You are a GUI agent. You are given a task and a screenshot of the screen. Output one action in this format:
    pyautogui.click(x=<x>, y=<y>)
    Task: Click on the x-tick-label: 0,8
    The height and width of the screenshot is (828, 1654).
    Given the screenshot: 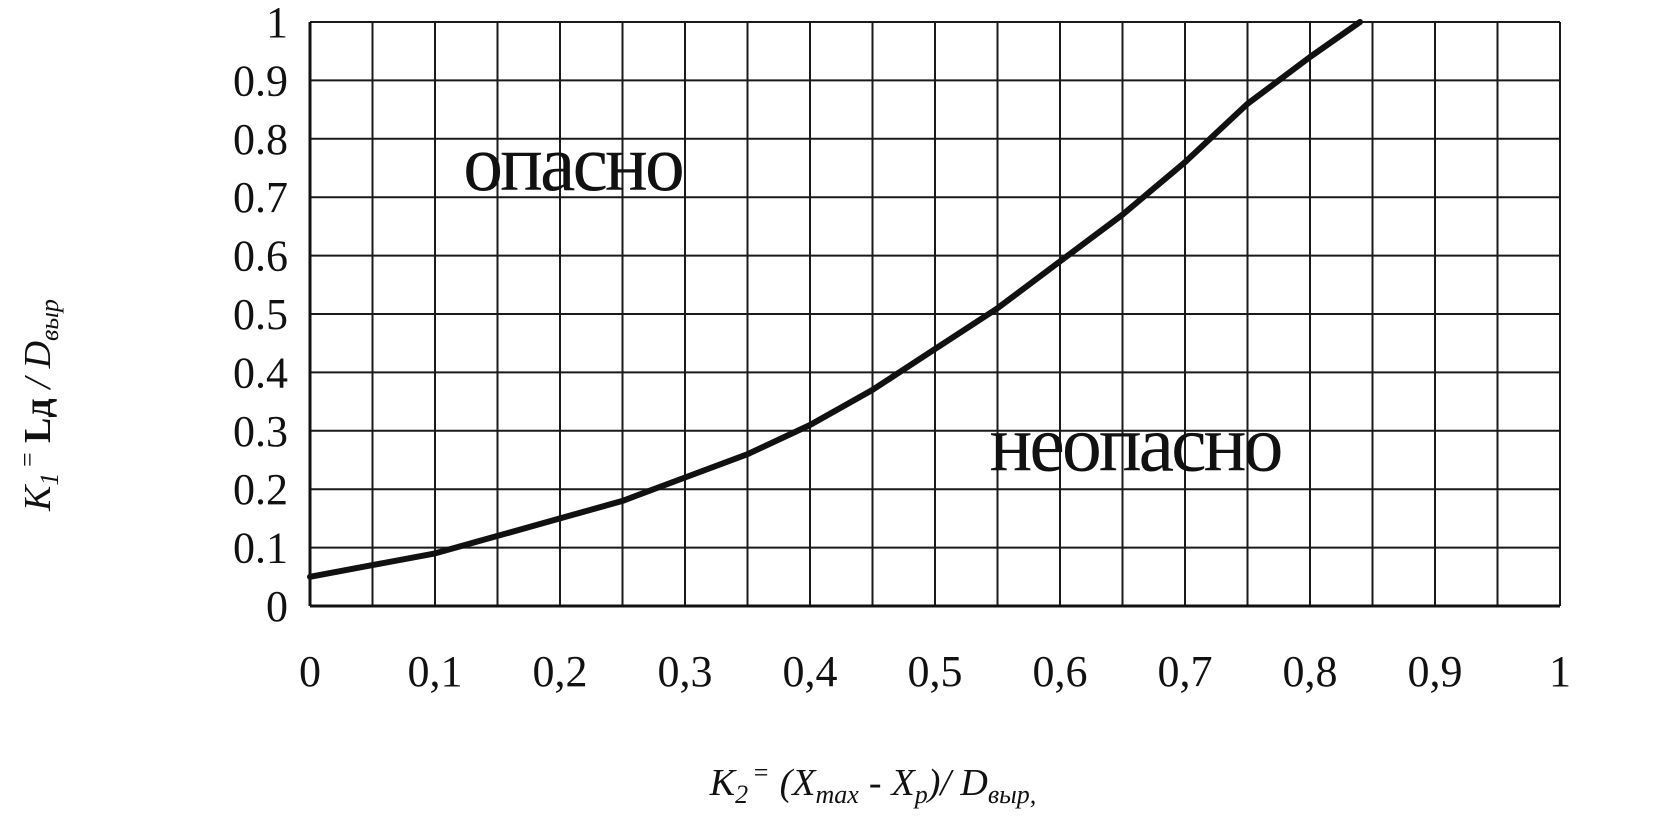 What is the action you would take?
    pyautogui.click(x=1310, y=671)
    